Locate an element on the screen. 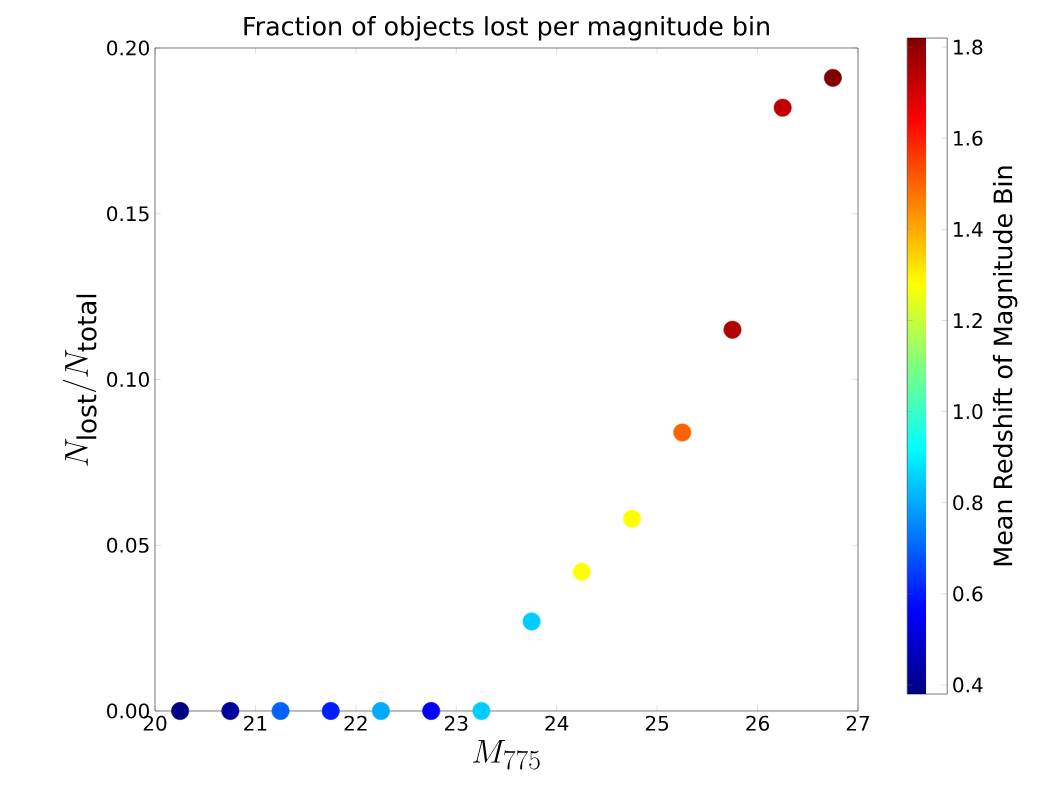 Image resolution: width=1040 pixels, height=806 pixels. x-tick-label: 22 is located at coordinates (355, 723).